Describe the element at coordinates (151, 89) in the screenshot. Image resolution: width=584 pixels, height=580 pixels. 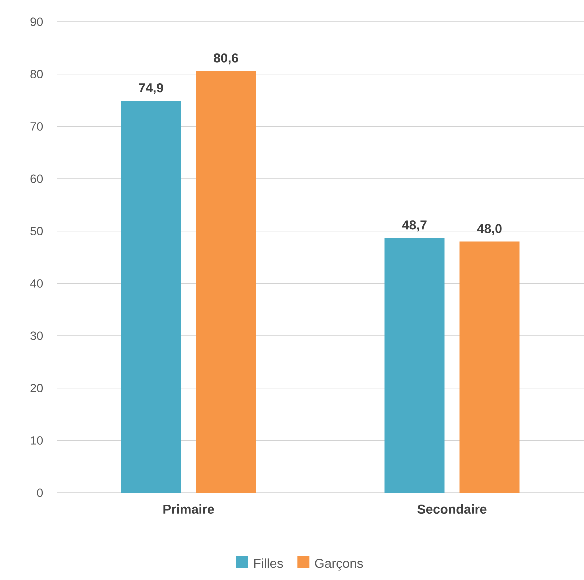
I see `data-label: 74,9` at that location.